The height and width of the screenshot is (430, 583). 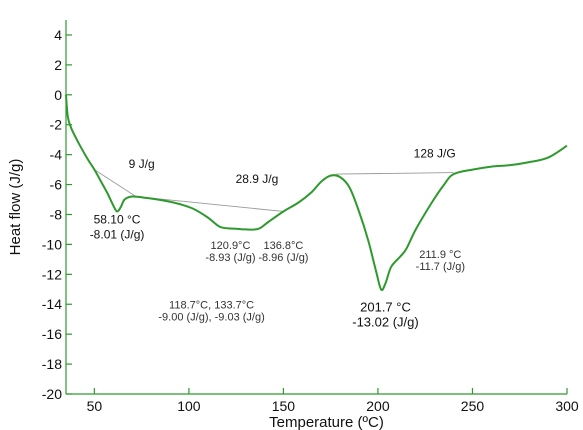 I want to click on y-tick-label: -10, so click(x=52, y=244).